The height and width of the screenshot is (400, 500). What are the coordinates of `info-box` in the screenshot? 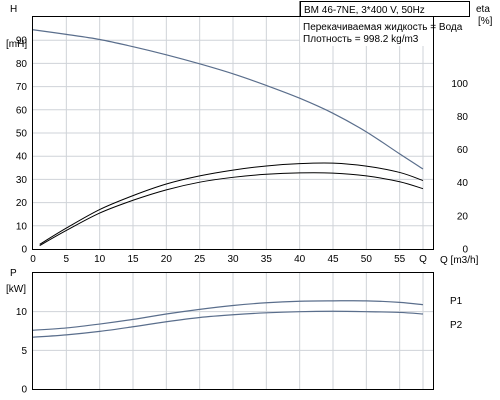 It's located at (366, 31).